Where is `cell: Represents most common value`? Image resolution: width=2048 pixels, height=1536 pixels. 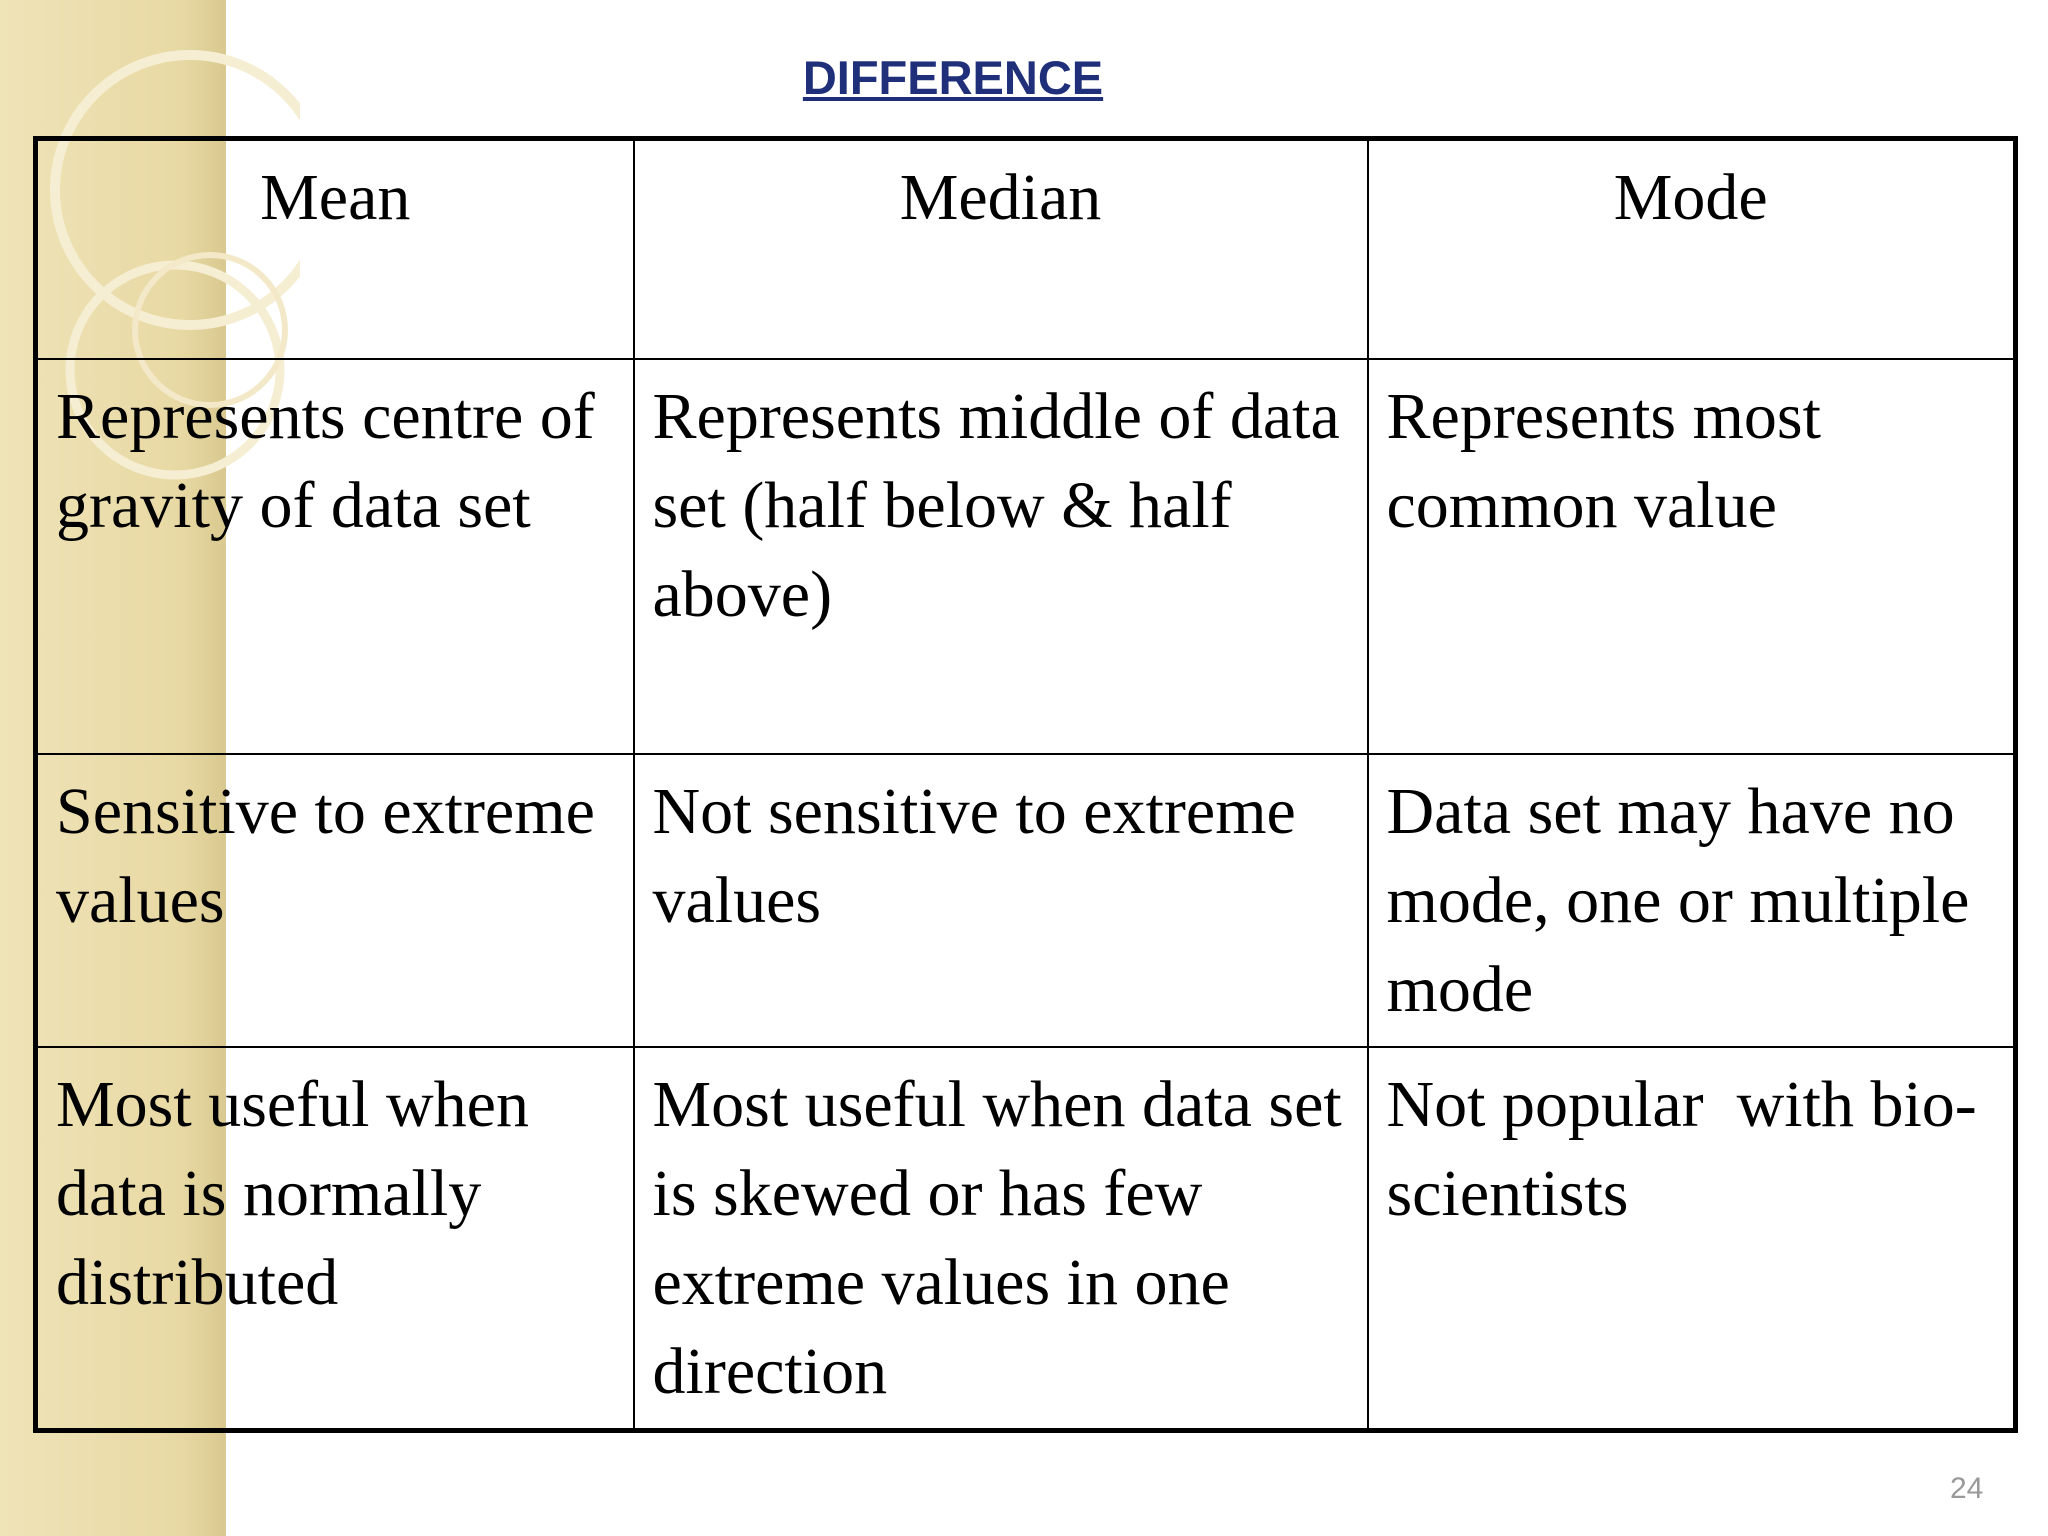 cell: Represents most common value is located at coordinates (1691, 556).